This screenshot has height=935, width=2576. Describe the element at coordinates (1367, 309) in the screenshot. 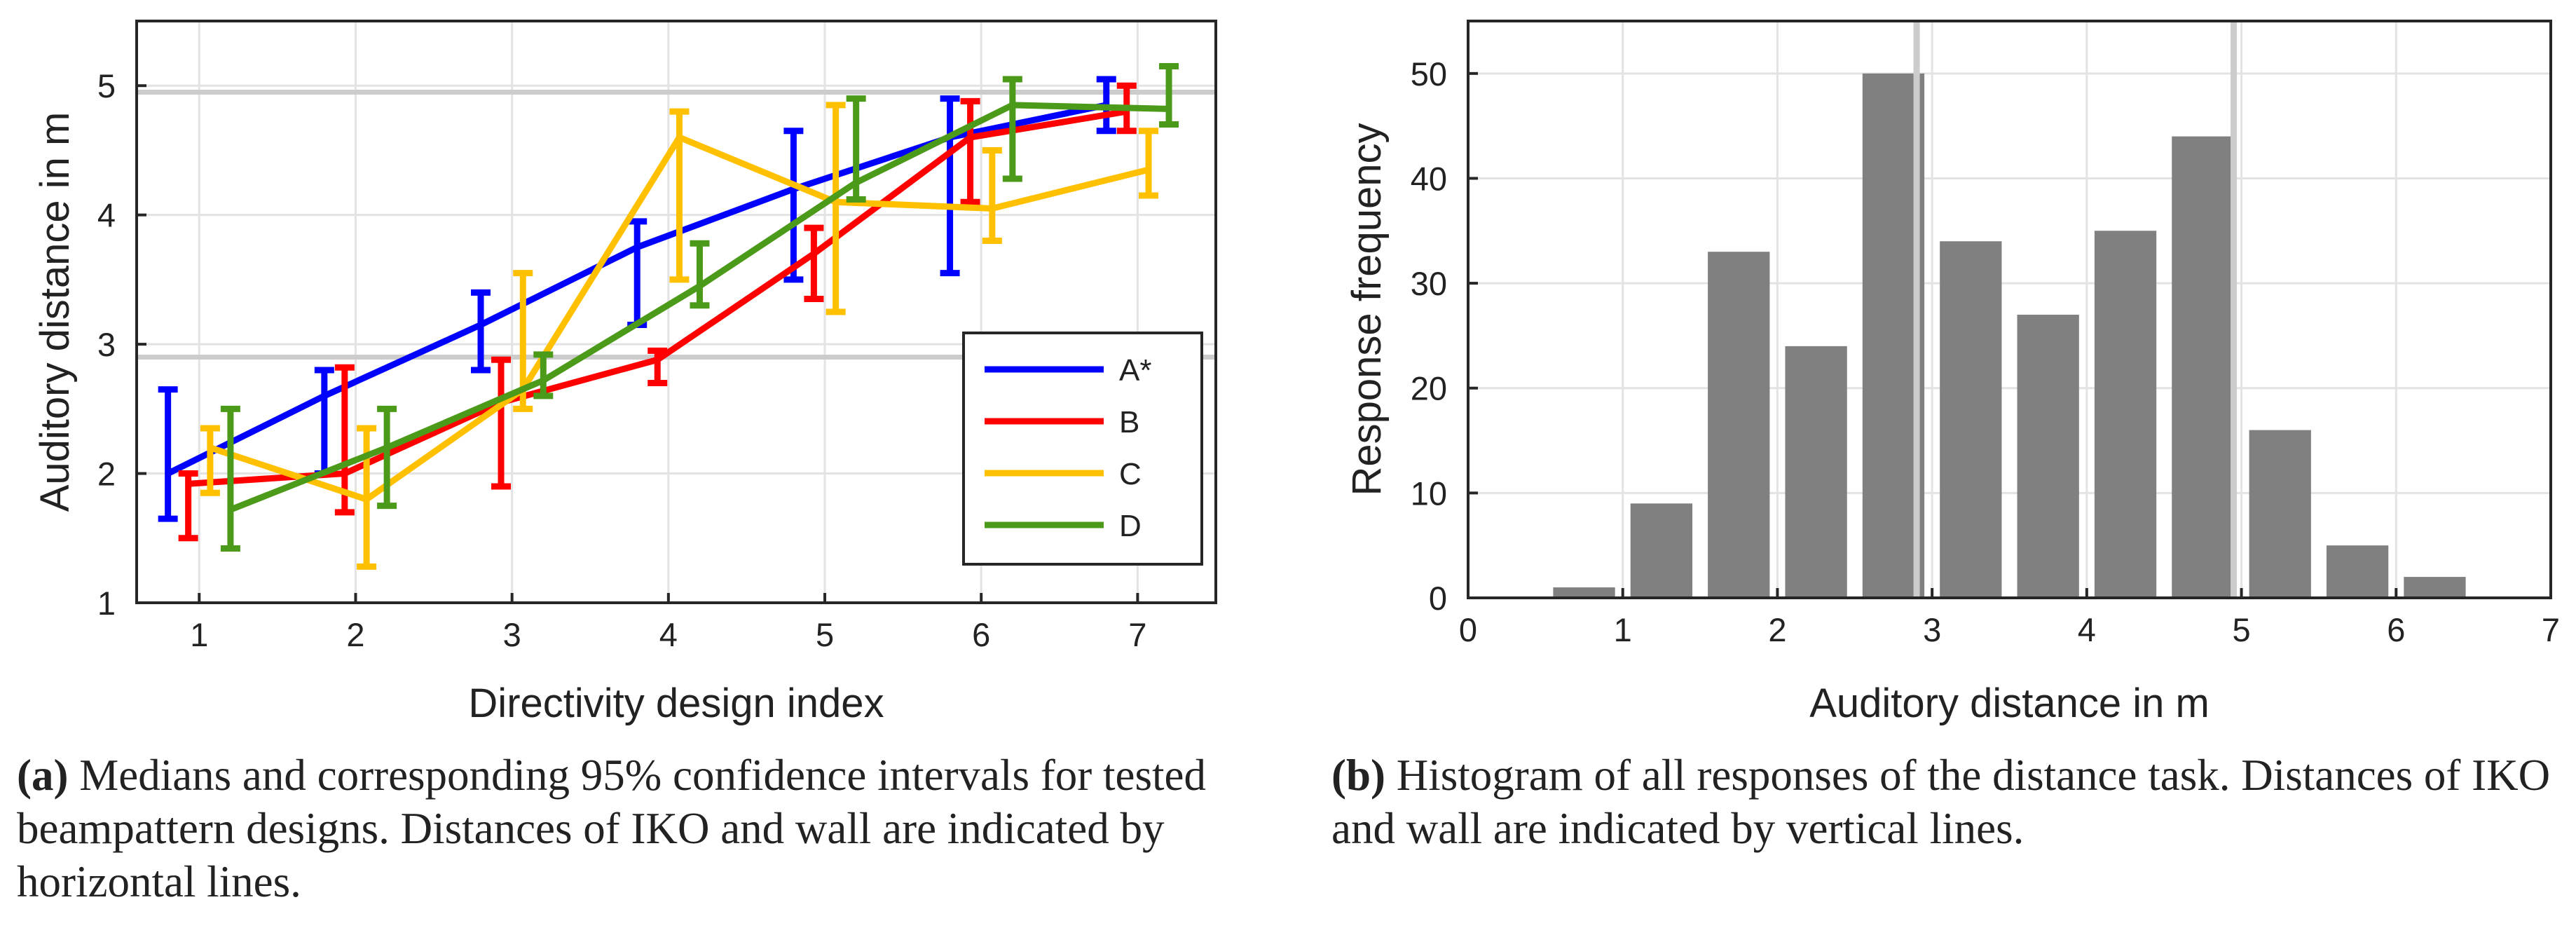

I see `y-axis-label: Response frequency` at that location.